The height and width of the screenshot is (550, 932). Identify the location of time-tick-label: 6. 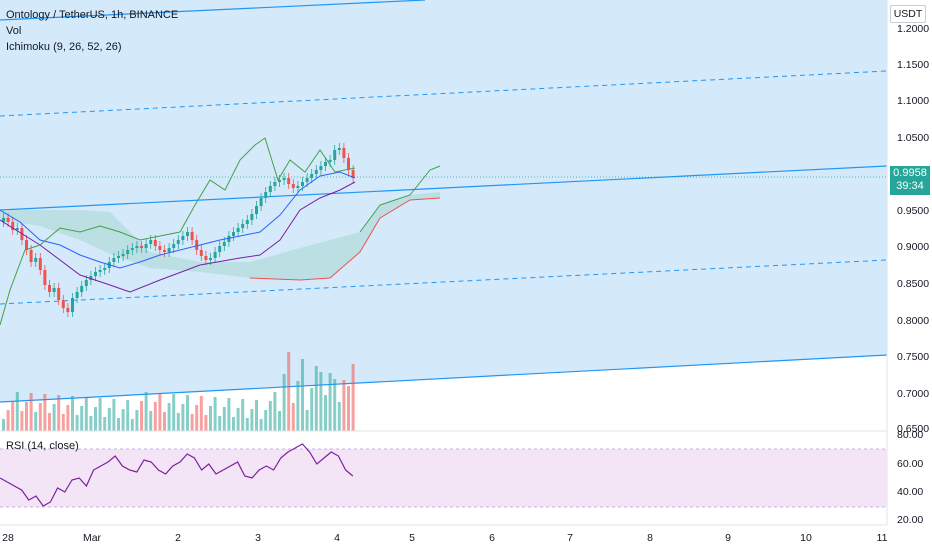
(492, 538).